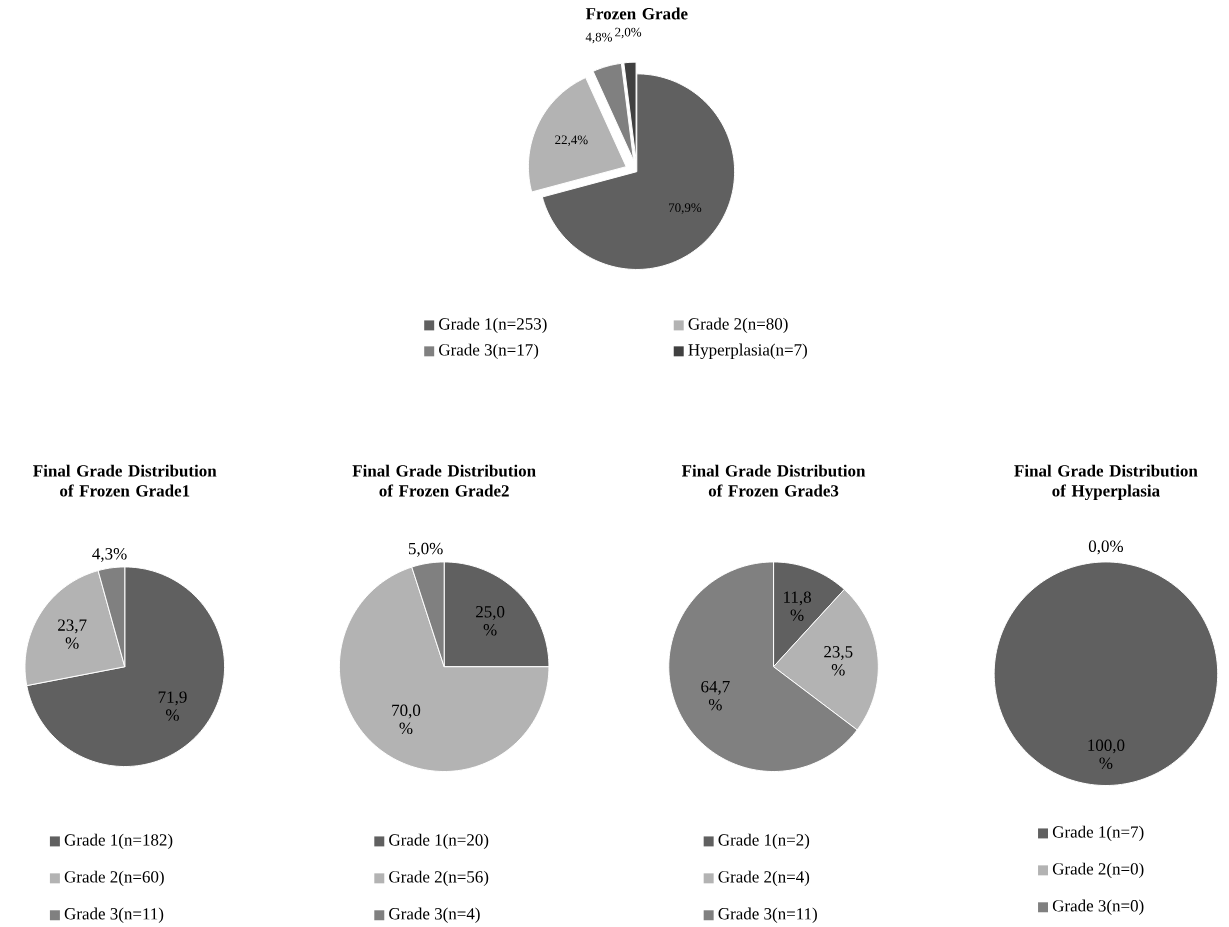 The image size is (1229, 927). I want to click on legend-label: Grade 1(n=20), so click(439, 841).